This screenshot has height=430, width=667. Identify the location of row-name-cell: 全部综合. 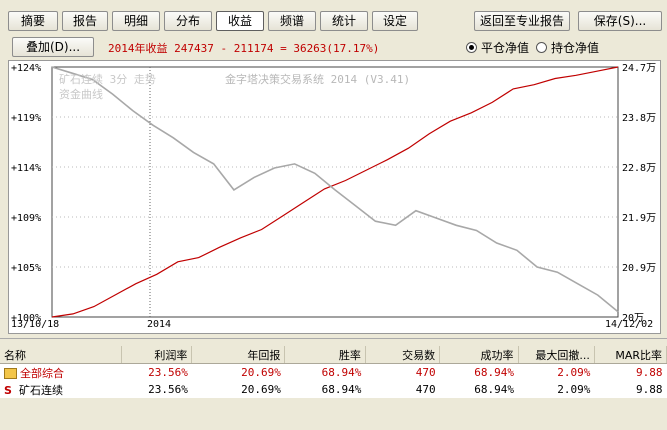
(61, 372).